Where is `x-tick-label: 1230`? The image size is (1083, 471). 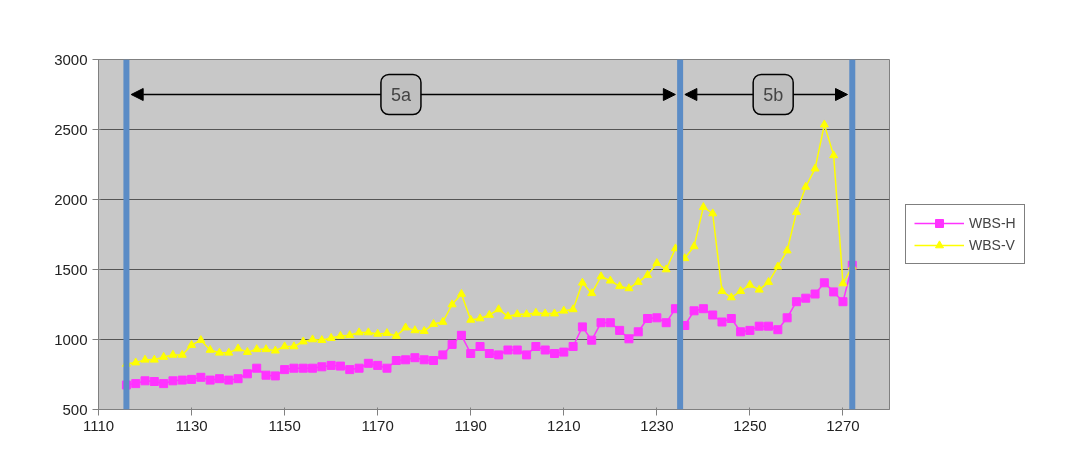 x-tick-label: 1230 is located at coordinates (657, 425).